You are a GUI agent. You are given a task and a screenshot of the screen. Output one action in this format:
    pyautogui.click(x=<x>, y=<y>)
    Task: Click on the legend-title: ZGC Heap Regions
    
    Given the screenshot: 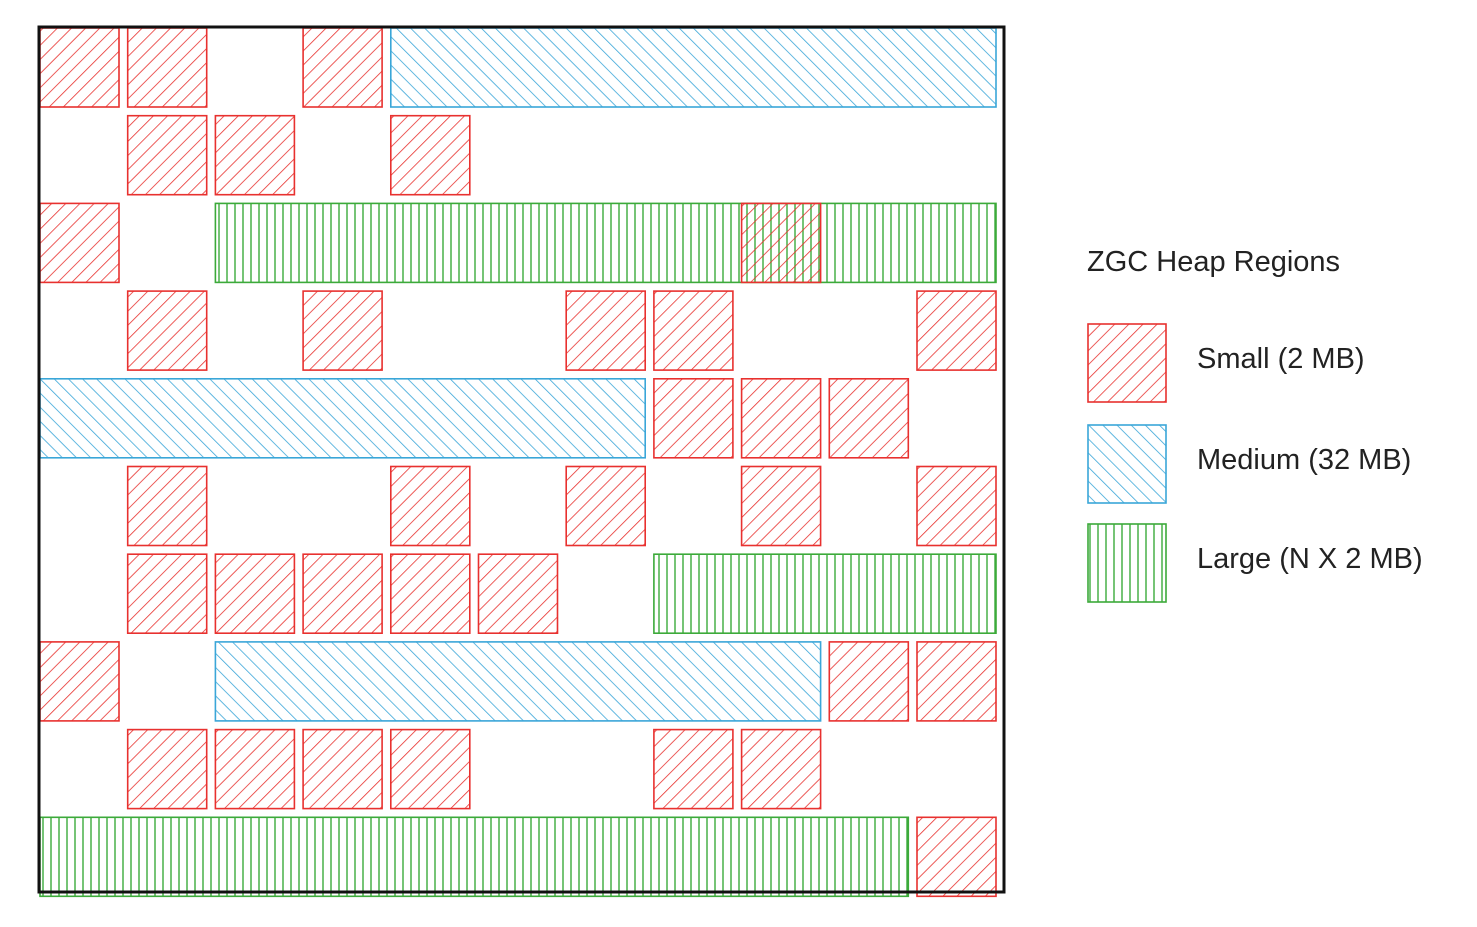 What is the action you would take?
    pyautogui.click(x=1214, y=262)
    